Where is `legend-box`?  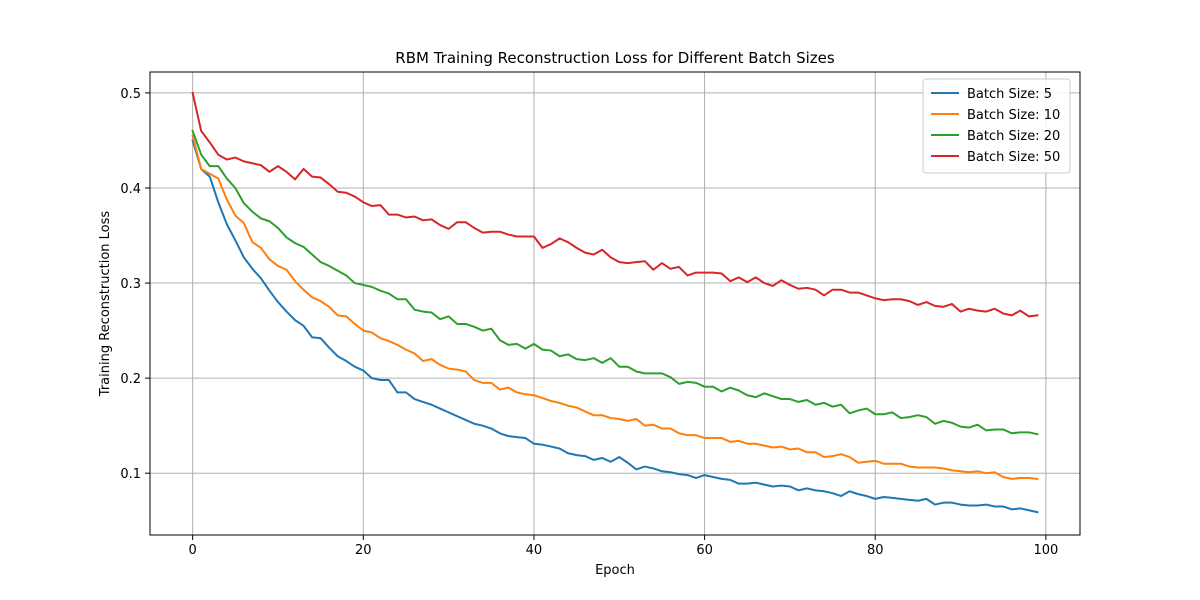 legend-box is located at coordinates (996, 126).